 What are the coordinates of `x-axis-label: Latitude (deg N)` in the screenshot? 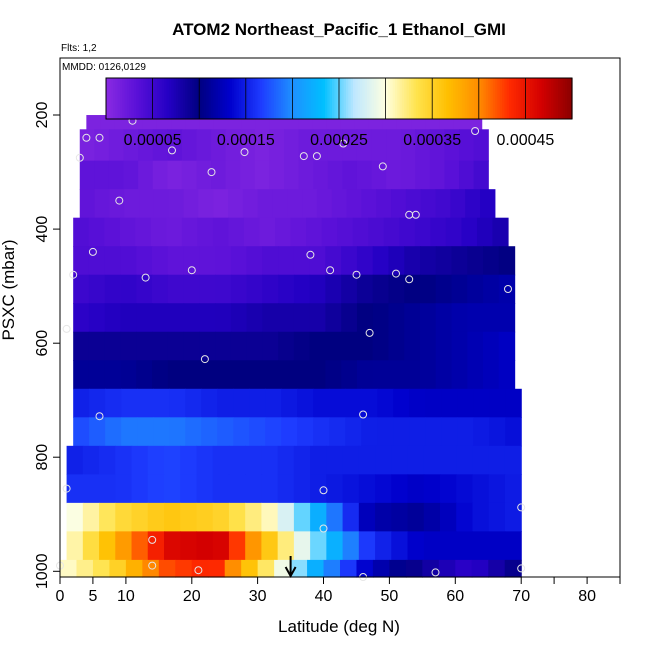 It's located at (339, 626).